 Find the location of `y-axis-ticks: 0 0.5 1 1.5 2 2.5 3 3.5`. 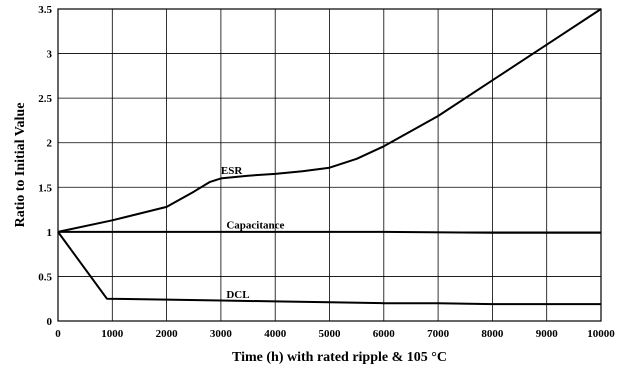

y-axis-ticks: 0 0.5 1 1.5 2 2.5 3 3.5 is located at coordinates (45, 166).